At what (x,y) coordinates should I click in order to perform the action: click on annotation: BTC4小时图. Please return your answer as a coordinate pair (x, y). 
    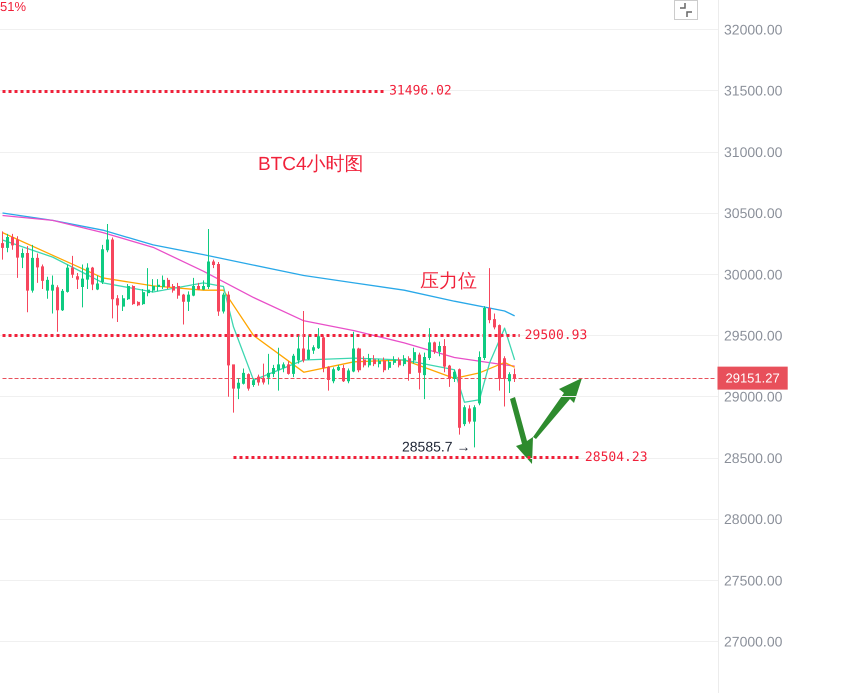
    Looking at the image, I should click on (311, 164).